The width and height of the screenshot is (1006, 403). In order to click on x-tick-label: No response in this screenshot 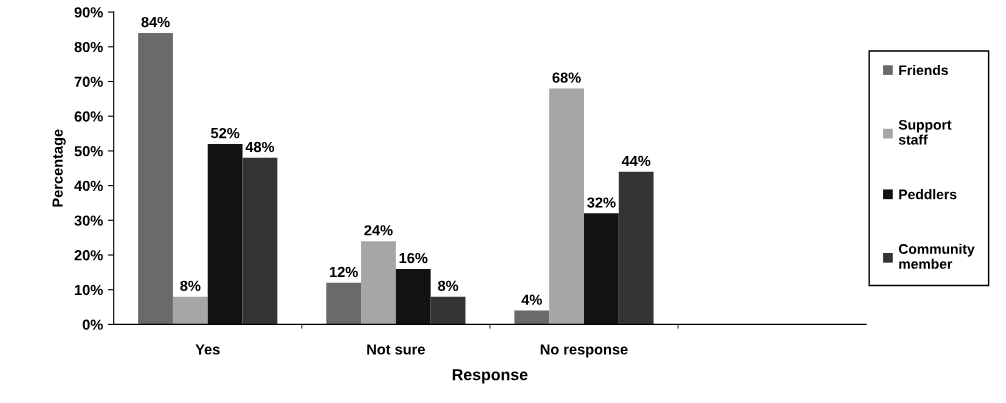, I will do `click(584, 351)`.